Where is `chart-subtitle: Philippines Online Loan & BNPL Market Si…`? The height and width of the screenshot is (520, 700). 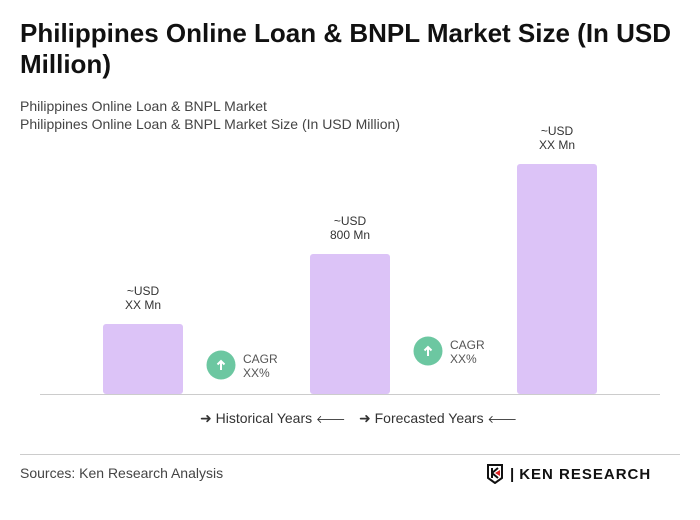 chart-subtitle: Philippines Online Loan & BNPL Market Si… is located at coordinates (210, 124).